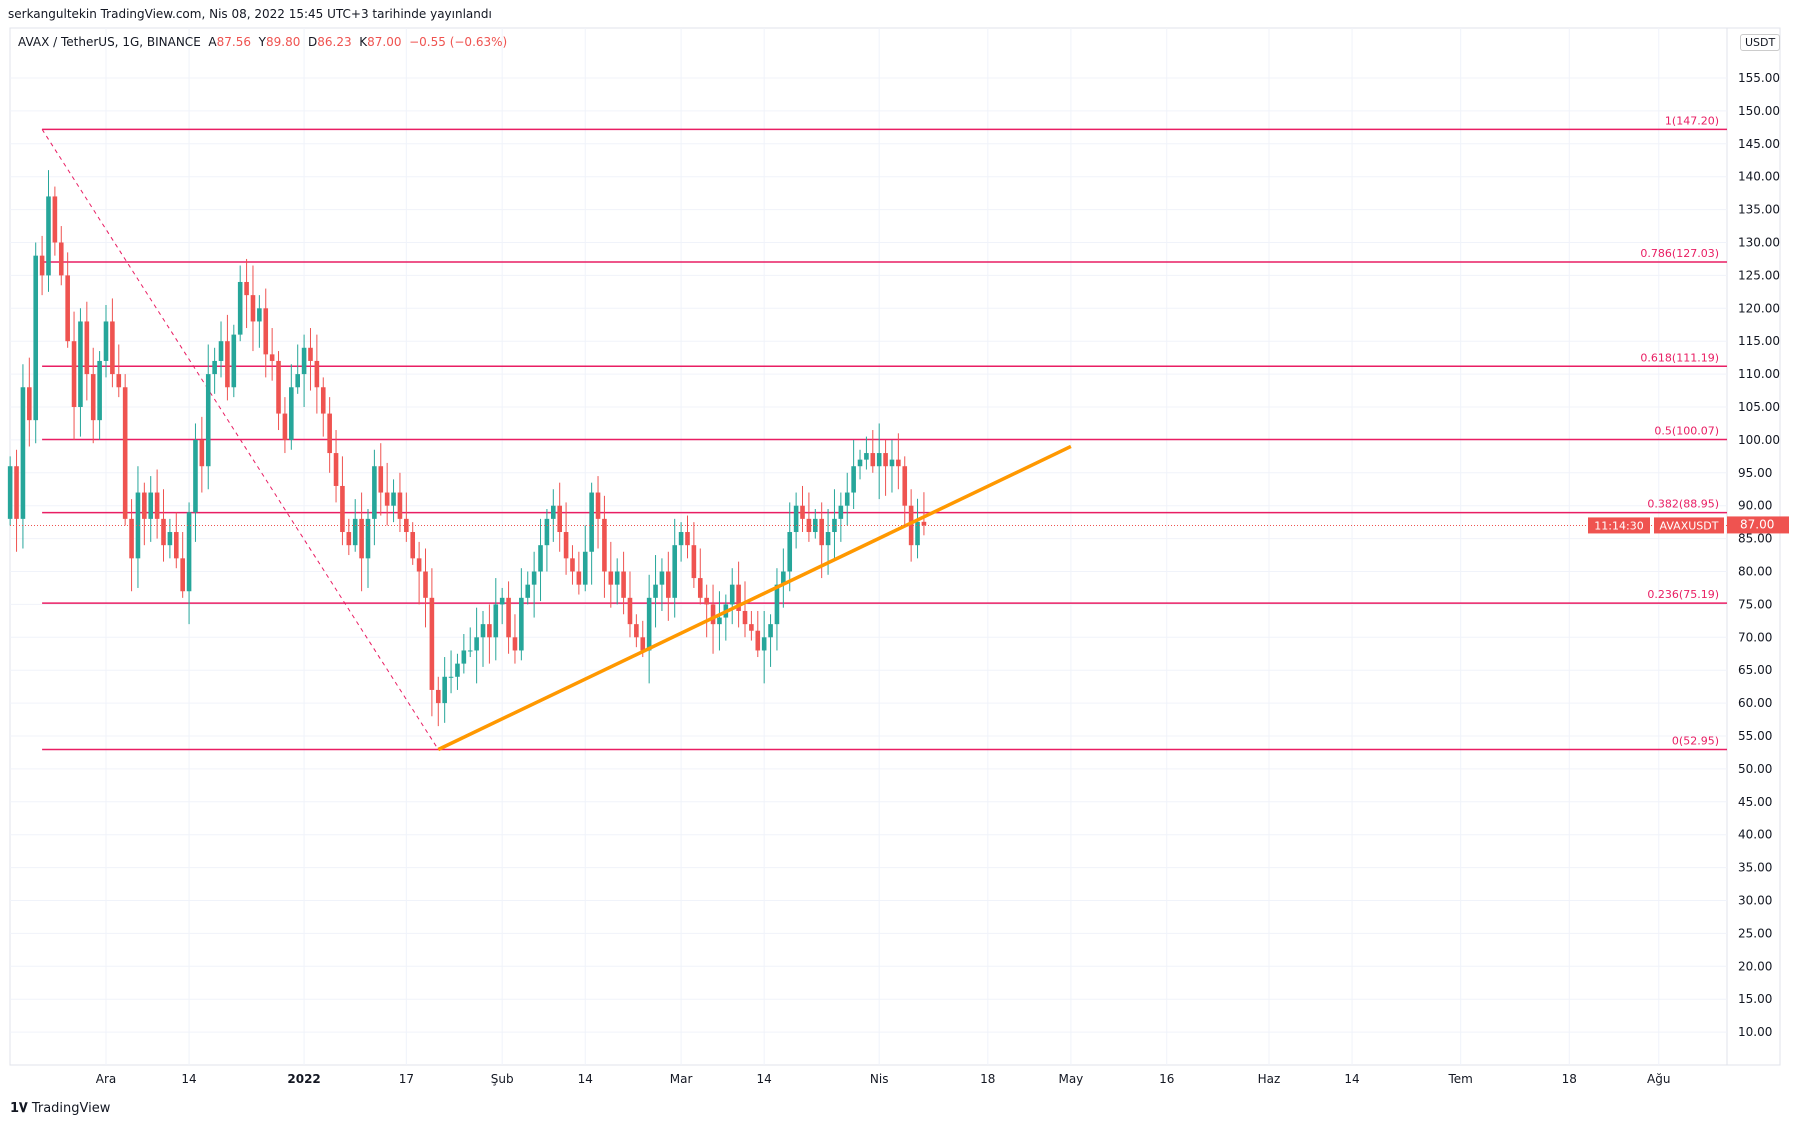 The width and height of the screenshot is (1796, 1123). Describe the element at coordinates (312, 42) in the screenshot. I see `low-label: D` at that location.